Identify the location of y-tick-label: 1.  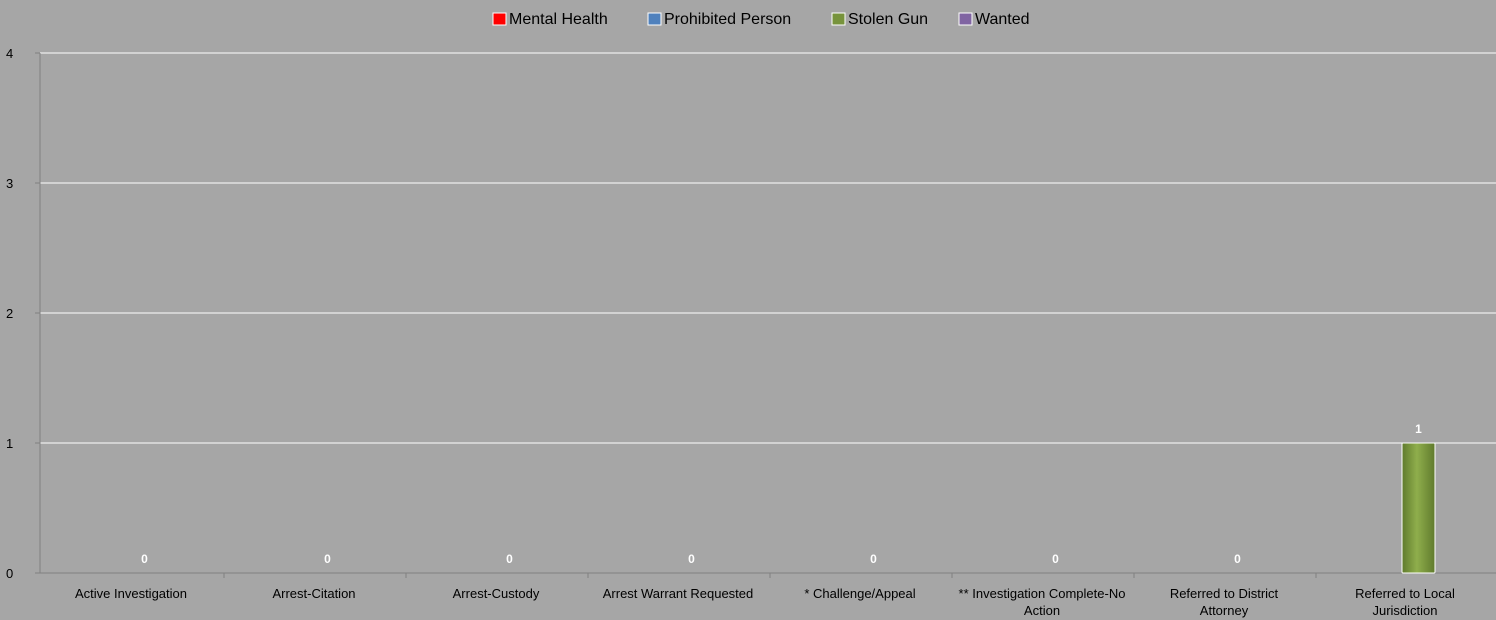
(9, 443).